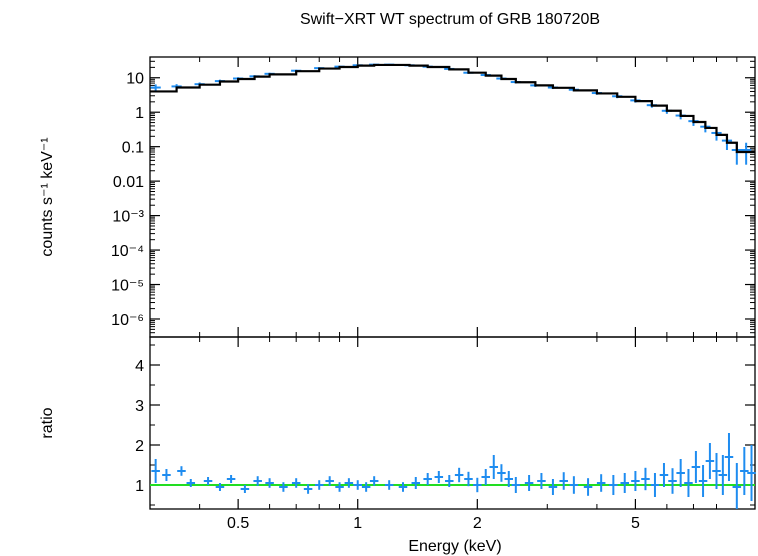  Describe the element at coordinates (450, 19) in the screenshot. I see `chart-title: Swift−XRT WT spectrum of GRB 180720B` at that location.